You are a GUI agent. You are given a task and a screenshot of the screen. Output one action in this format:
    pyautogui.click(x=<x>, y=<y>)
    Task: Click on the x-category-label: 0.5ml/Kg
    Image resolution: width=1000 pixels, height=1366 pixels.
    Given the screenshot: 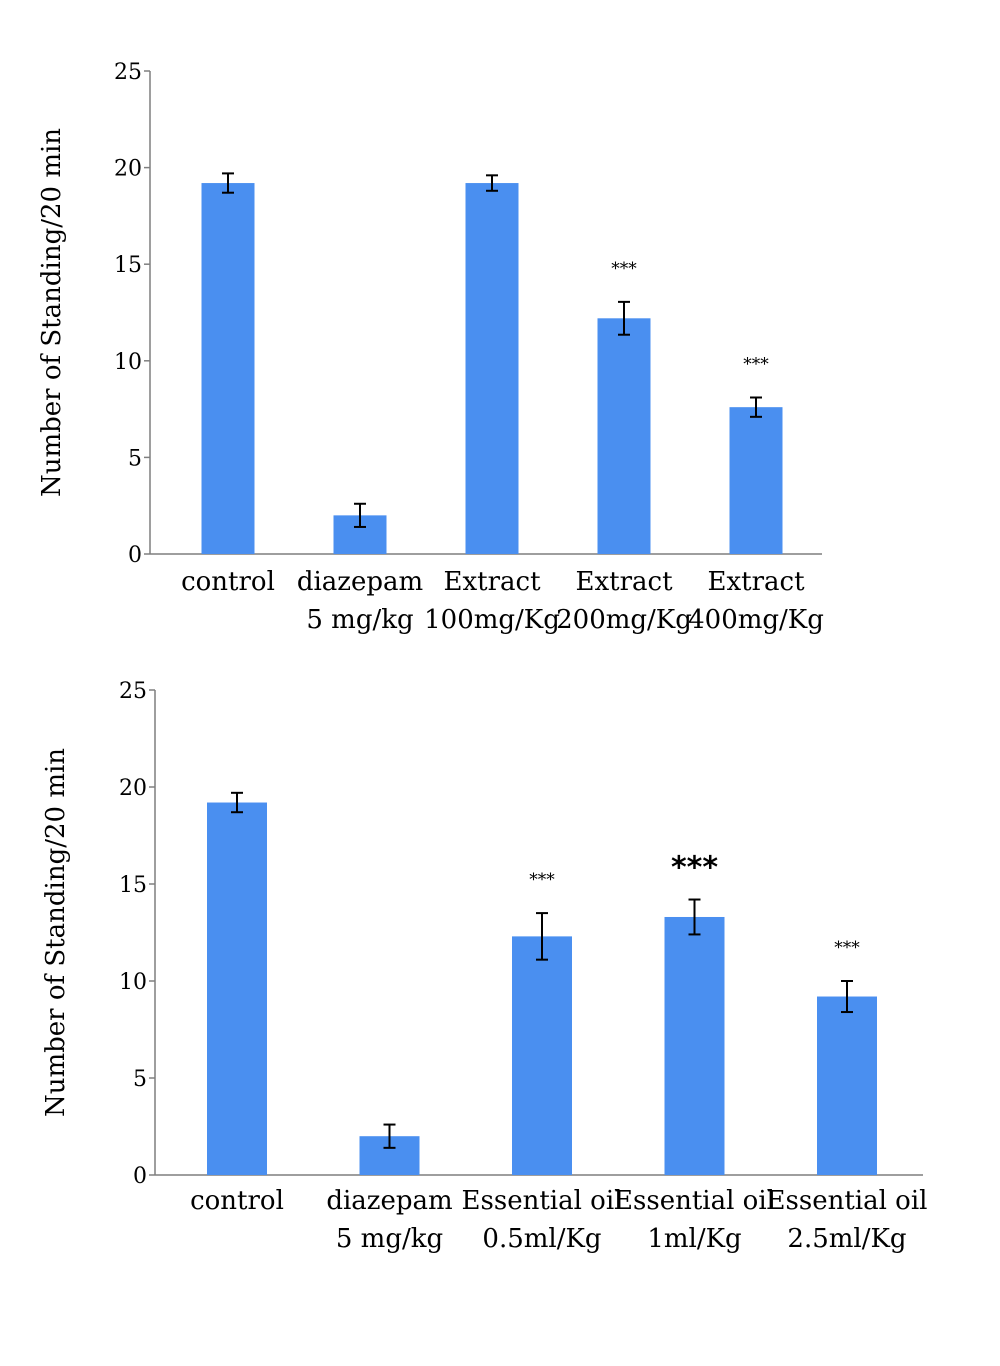 What is the action you would take?
    pyautogui.click(x=541, y=1239)
    